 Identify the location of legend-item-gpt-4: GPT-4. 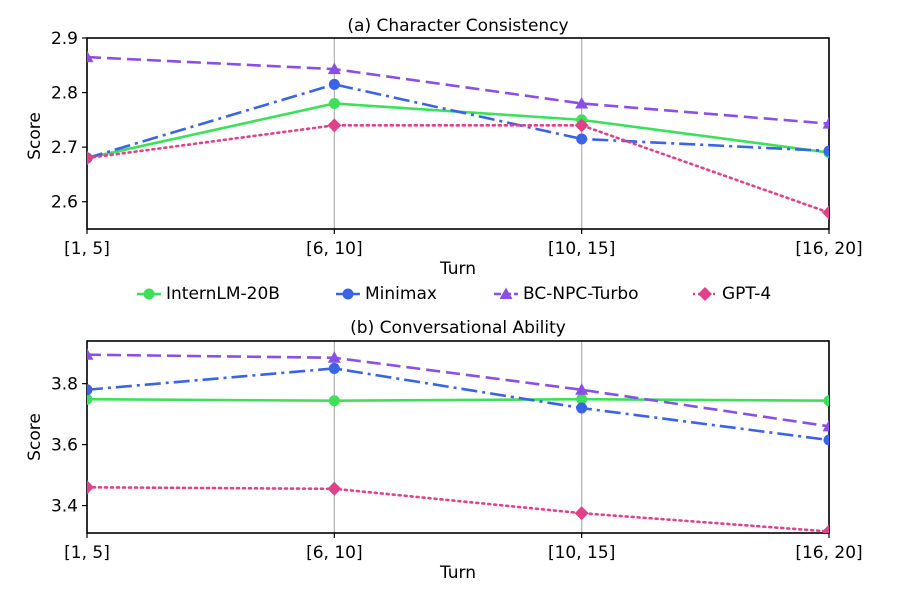
(732, 294).